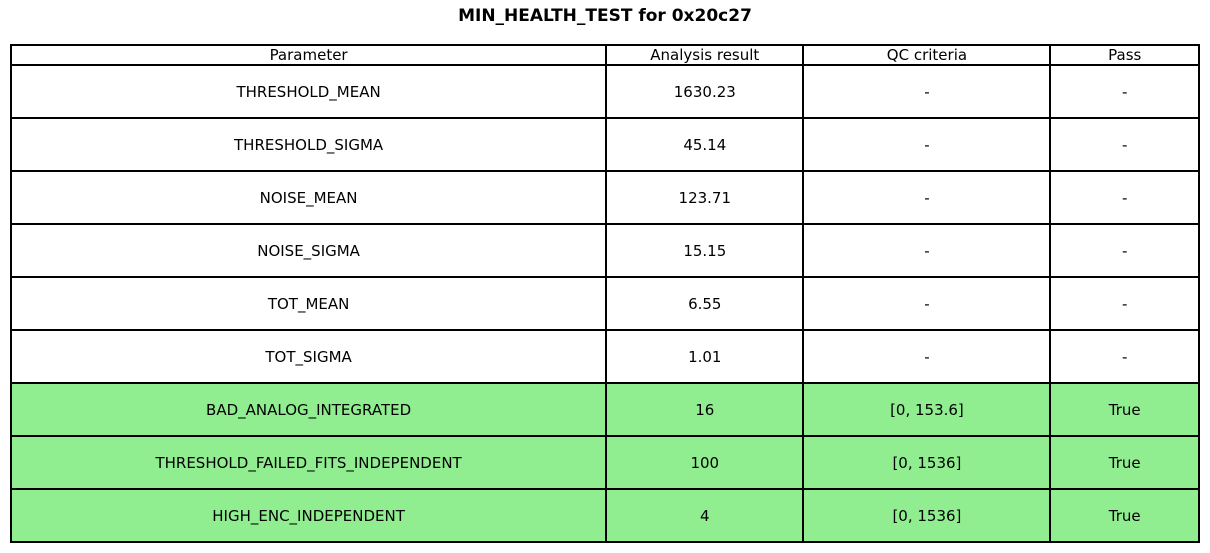 Image resolution: width=1210 pixels, height=553 pixels. What do you see at coordinates (705, 462) in the screenshot?
I see `cell-analysis-result: 100` at bounding box center [705, 462].